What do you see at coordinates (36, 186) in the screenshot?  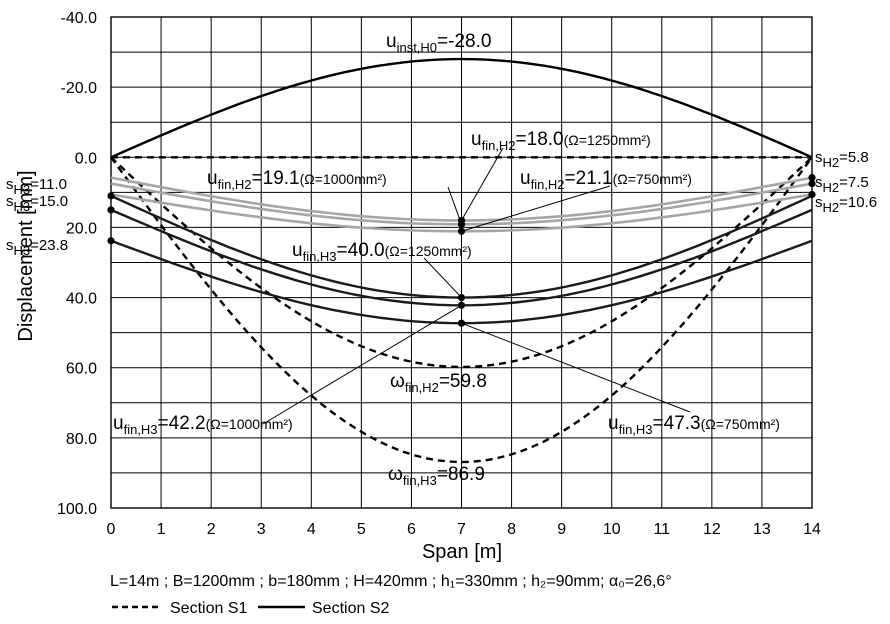 I see `side-label-left: sH3=11.0` at bounding box center [36, 186].